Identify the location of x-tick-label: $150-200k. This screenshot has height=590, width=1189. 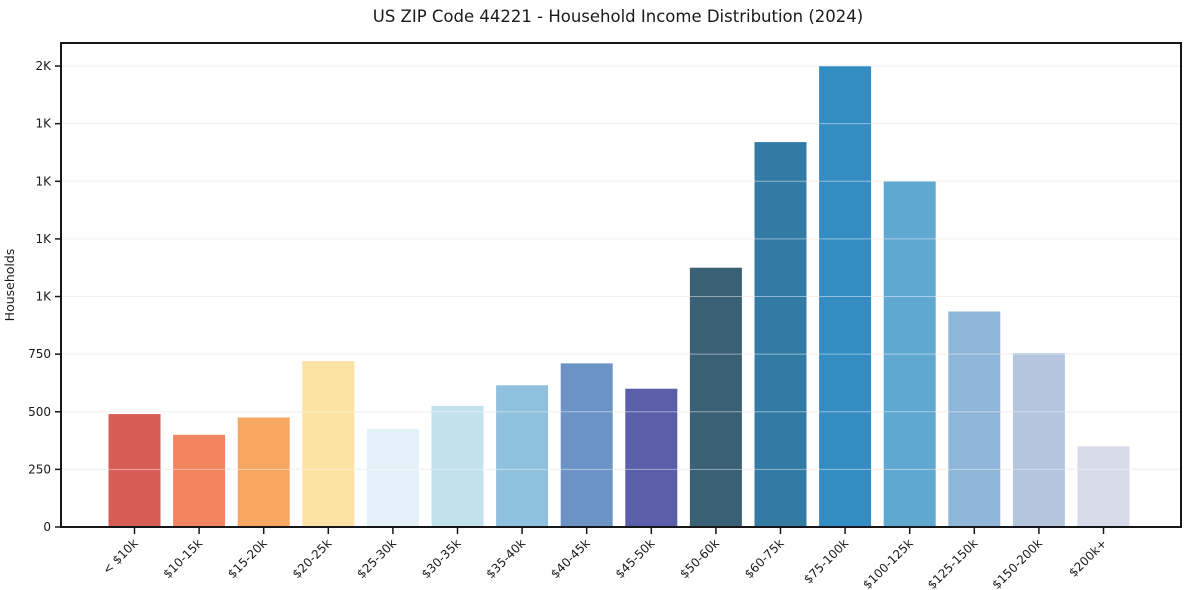
(1017, 563).